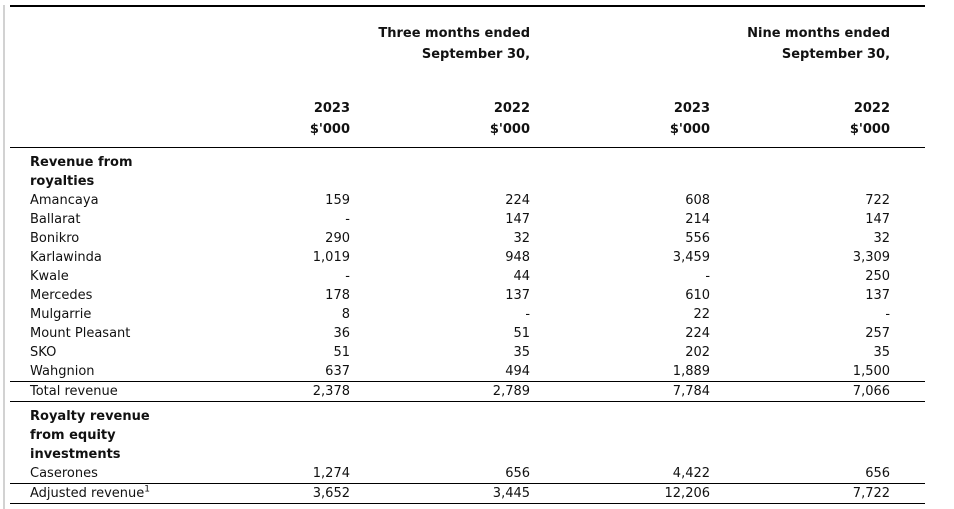 This screenshot has height=509, width=954. I want to click on cell-value: 1,019, so click(331, 257).